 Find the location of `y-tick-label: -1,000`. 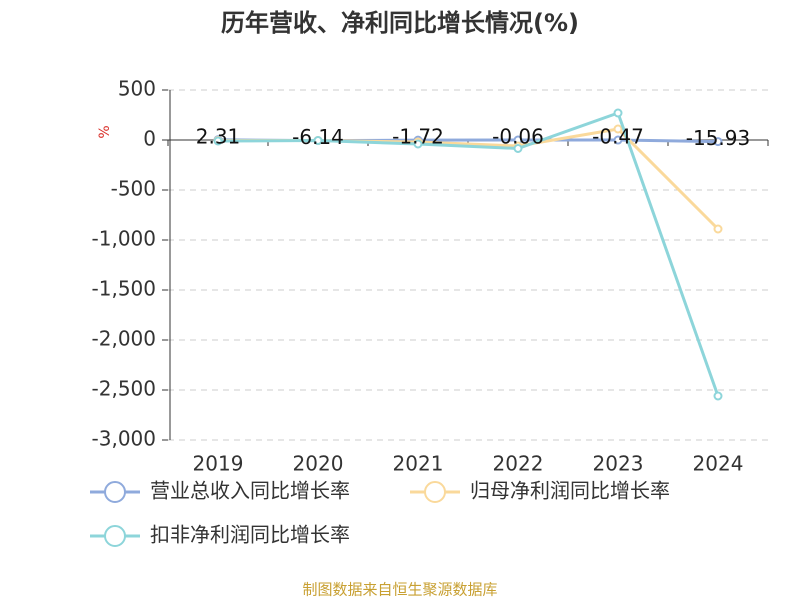

y-tick-label: -1,000 is located at coordinates (124, 239).